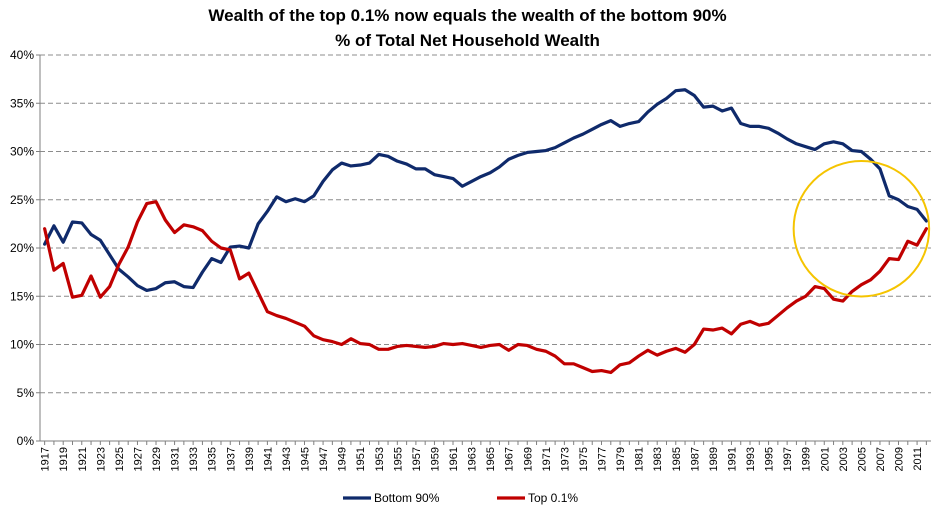 Image resolution: width=935 pixels, height=510 pixels. Describe the element at coordinates (900, 459) in the screenshot. I see `x-tick-label: 2009` at that location.